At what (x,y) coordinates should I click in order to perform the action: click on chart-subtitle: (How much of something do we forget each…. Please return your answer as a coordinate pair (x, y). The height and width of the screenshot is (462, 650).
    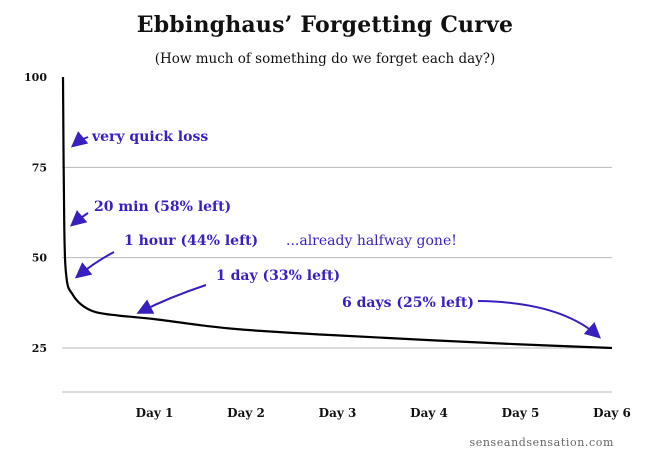
    Looking at the image, I should click on (325, 59).